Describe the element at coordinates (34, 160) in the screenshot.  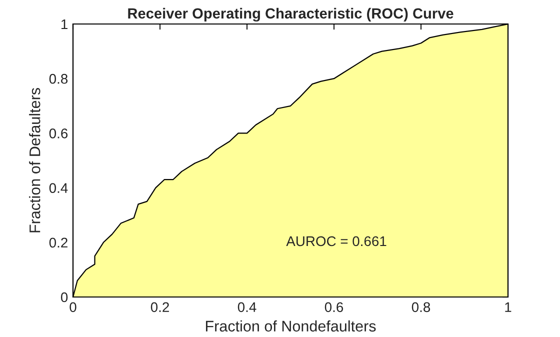
I see `y-axis-title: Fraction of Defaulters` at that location.